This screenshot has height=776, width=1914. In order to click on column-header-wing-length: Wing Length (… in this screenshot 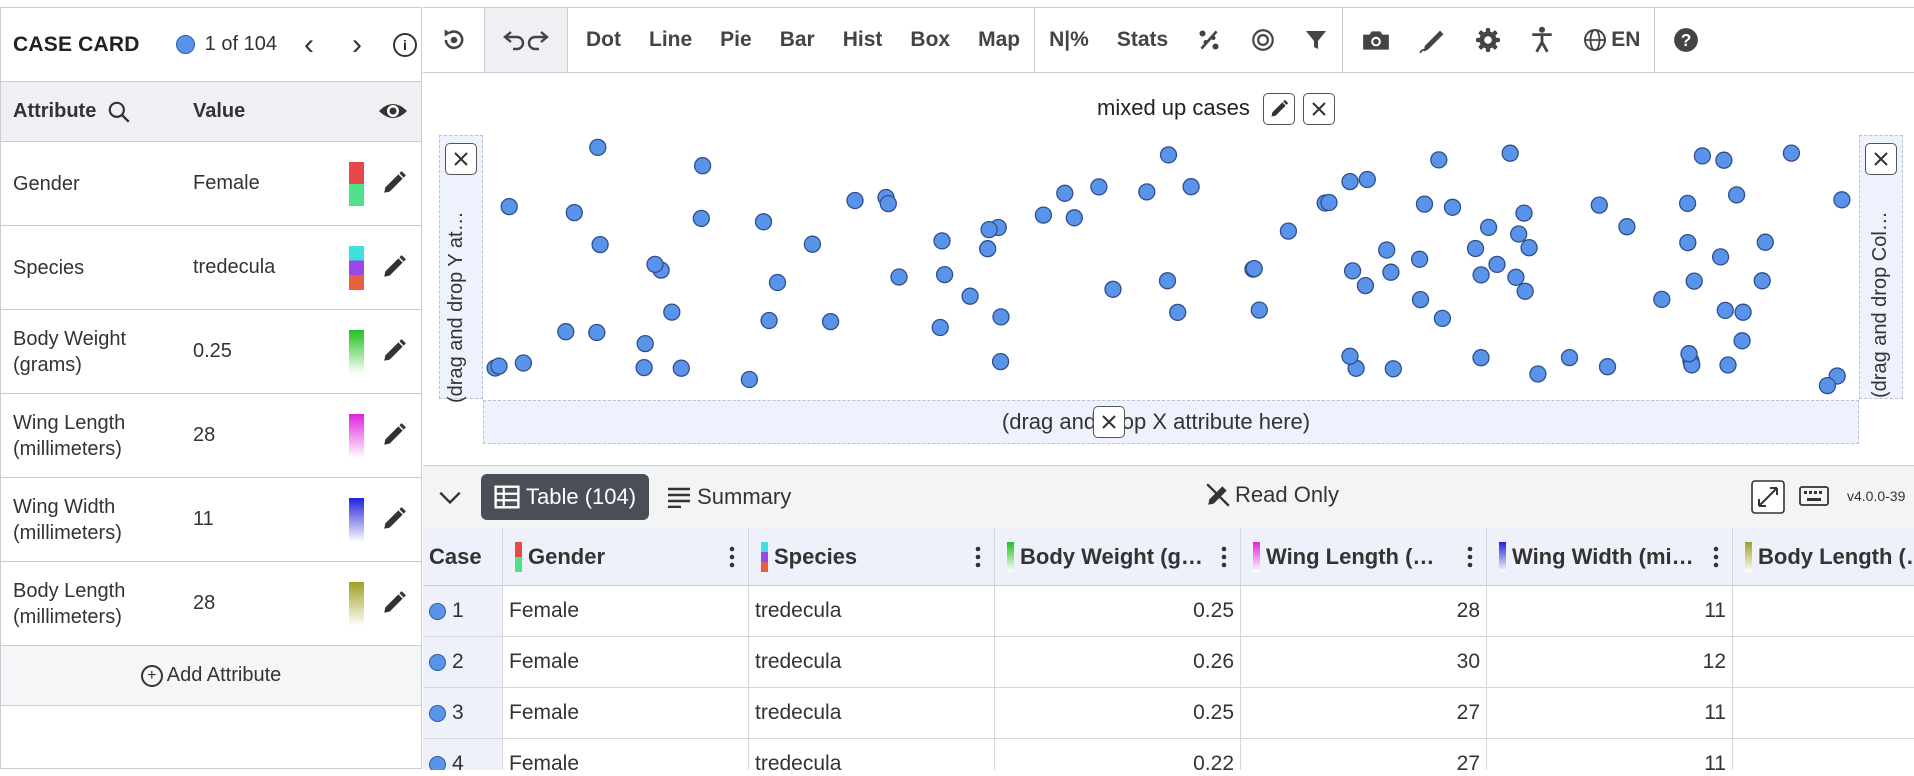, I will do `click(1364, 556)`.